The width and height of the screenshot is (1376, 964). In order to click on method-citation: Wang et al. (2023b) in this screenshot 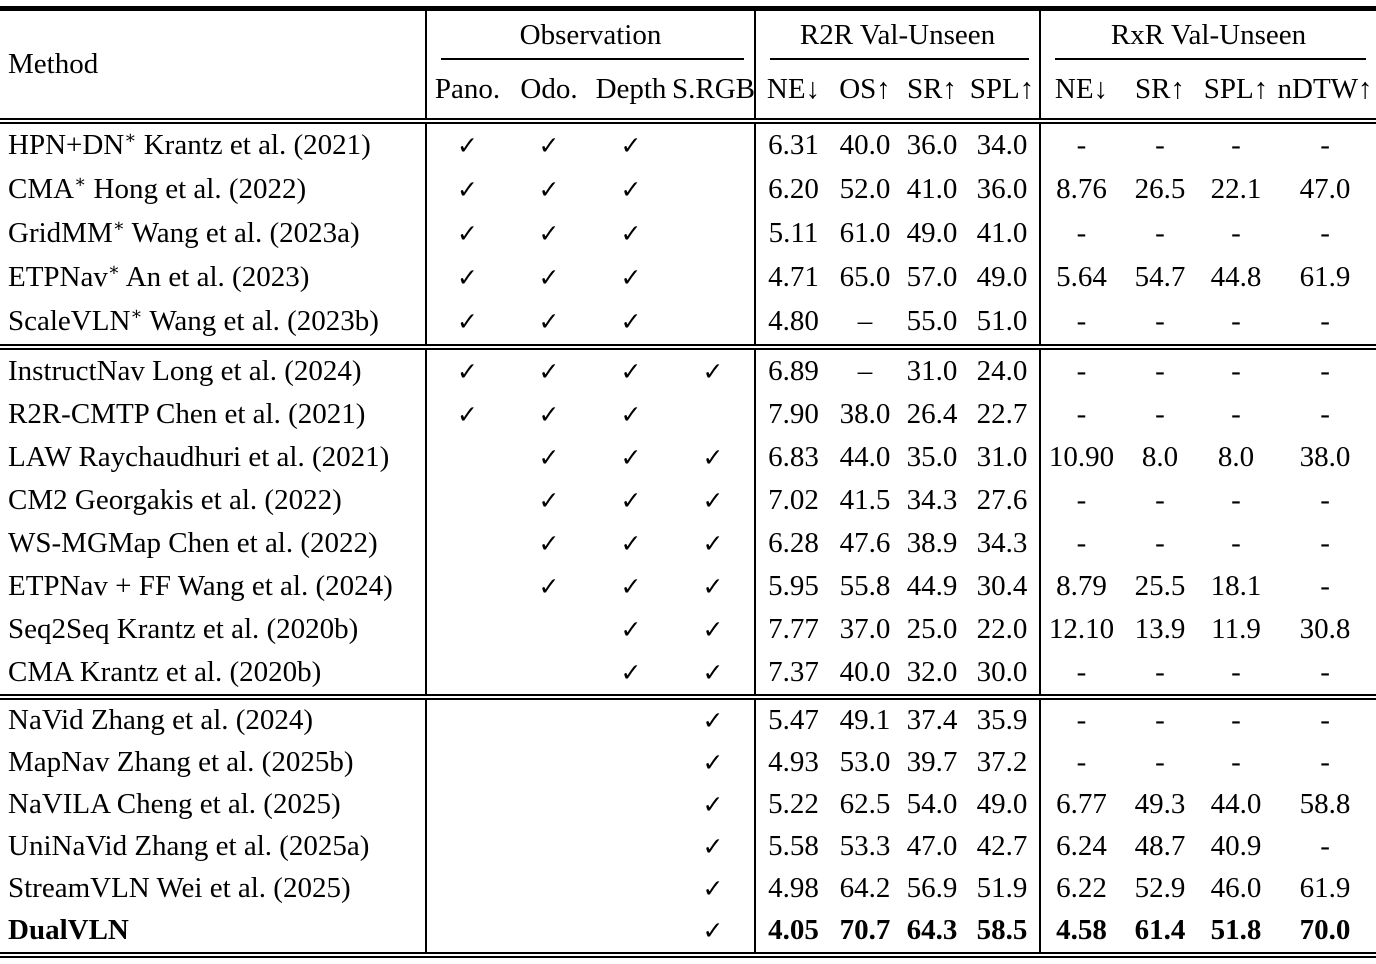, I will do `click(260, 321)`.